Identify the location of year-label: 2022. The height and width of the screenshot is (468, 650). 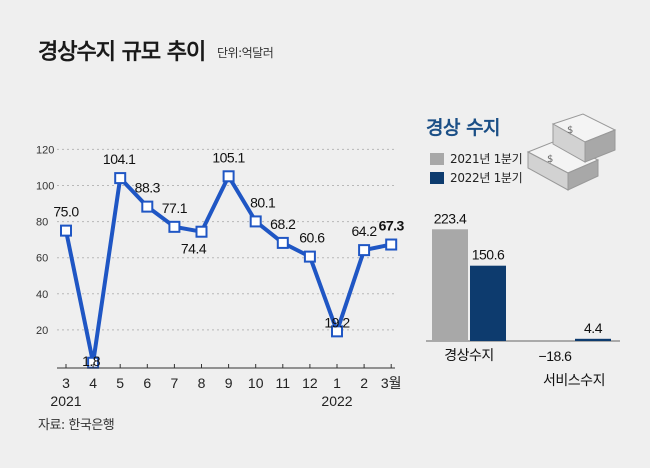
(336, 401).